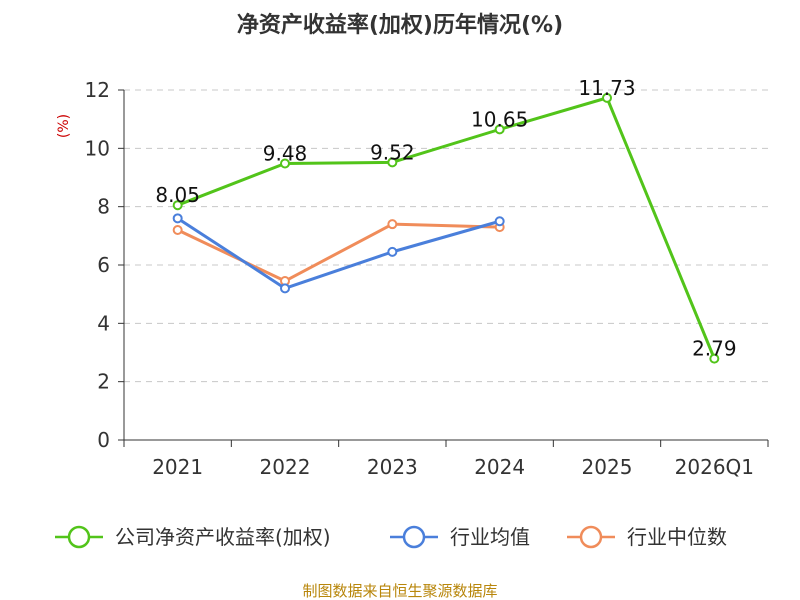 The image size is (800, 600). What do you see at coordinates (400, 25) in the screenshot?
I see `chart-title: 净资产收益率(加权)历年情况(%)` at bounding box center [400, 25].